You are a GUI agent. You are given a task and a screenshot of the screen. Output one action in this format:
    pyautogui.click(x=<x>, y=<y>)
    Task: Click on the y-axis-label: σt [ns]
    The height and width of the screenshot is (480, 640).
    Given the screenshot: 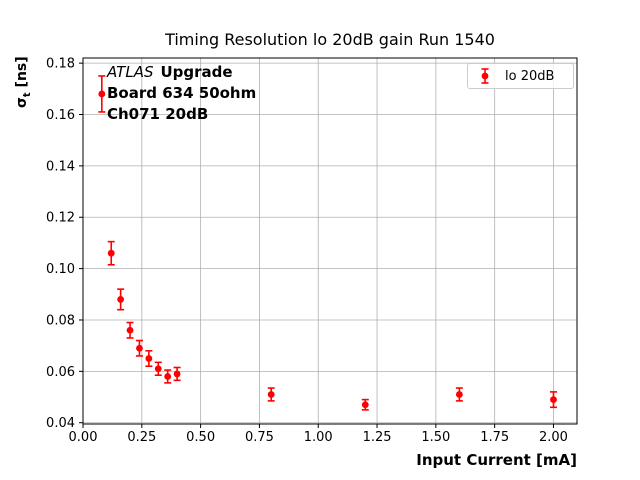 What is the action you would take?
    pyautogui.click(x=23, y=82)
    